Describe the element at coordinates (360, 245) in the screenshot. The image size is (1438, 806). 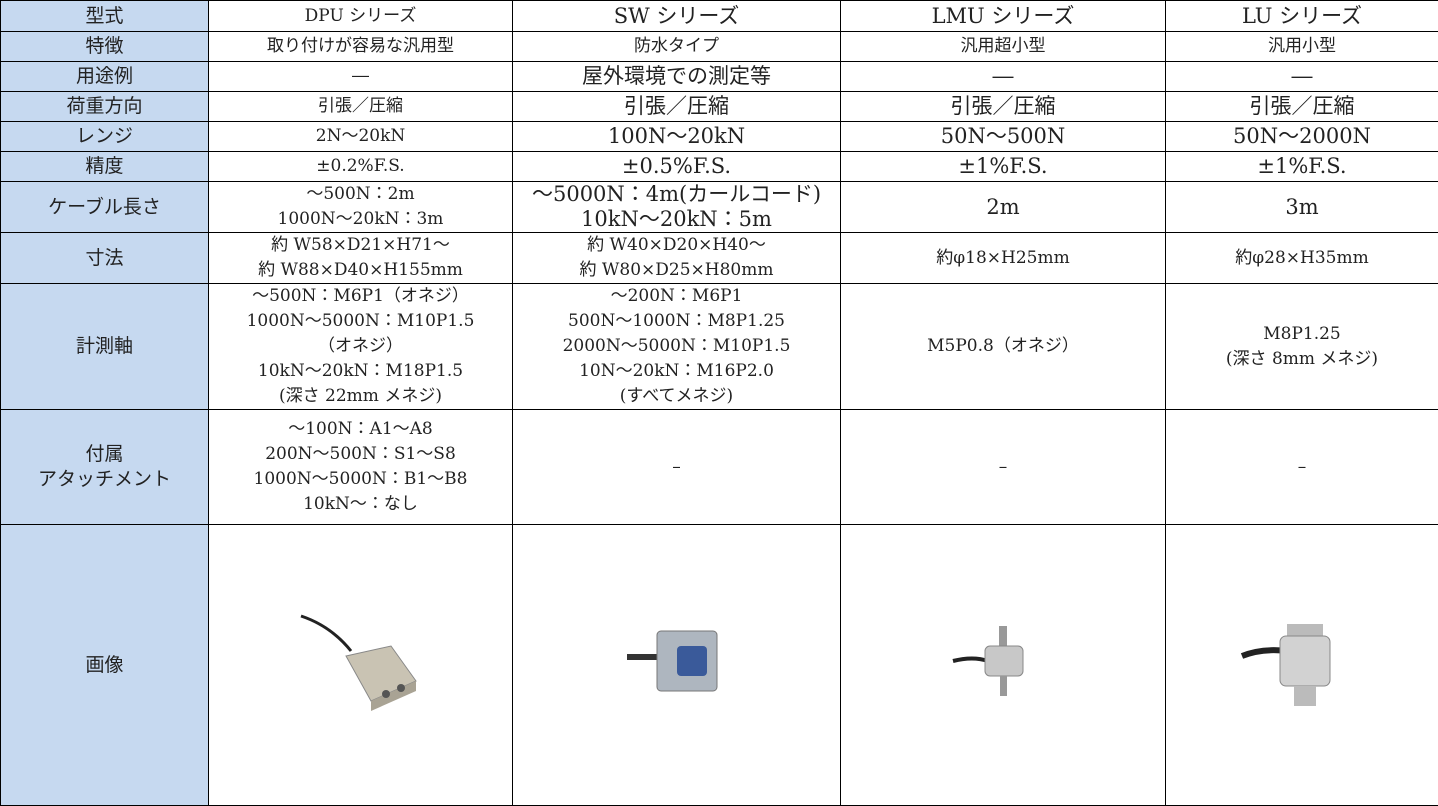
I see `cell-line: 約 W58×D21×H71～` at that location.